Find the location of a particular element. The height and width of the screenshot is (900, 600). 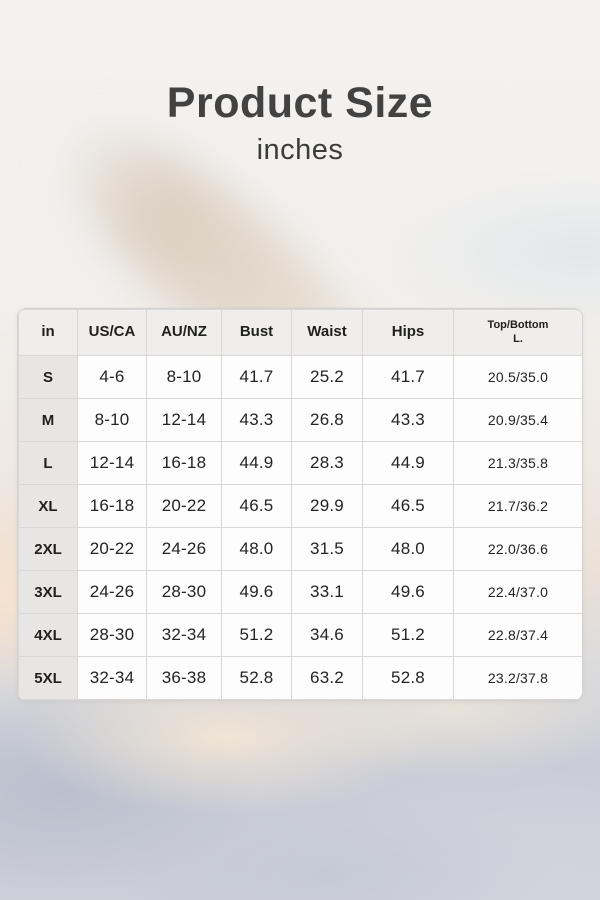

size-label-cell: 4XL is located at coordinates (48, 635).